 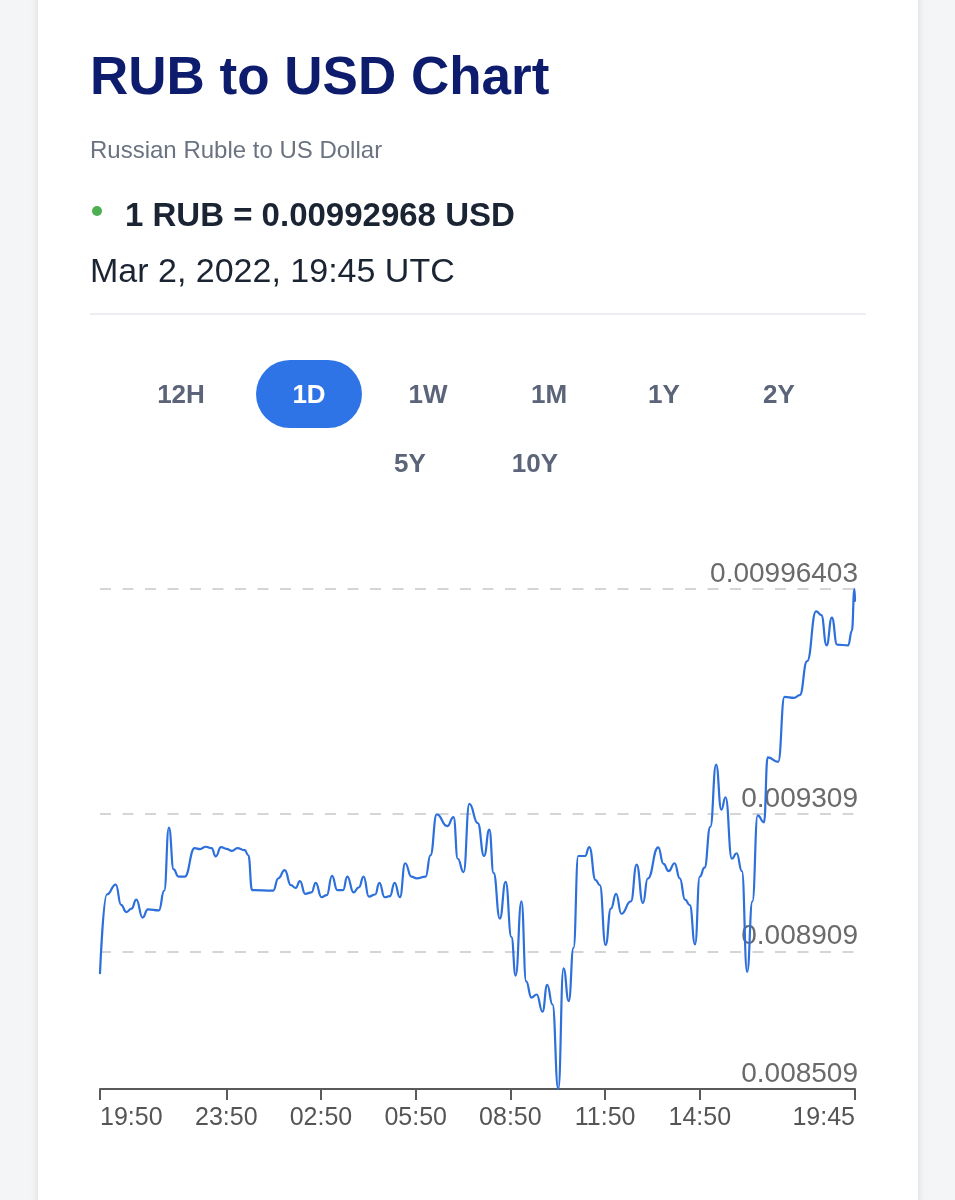 What do you see at coordinates (226, 1115) in the screenshot?
I see `x-tick-label: 23:50` at bounding box center [226, 1115].